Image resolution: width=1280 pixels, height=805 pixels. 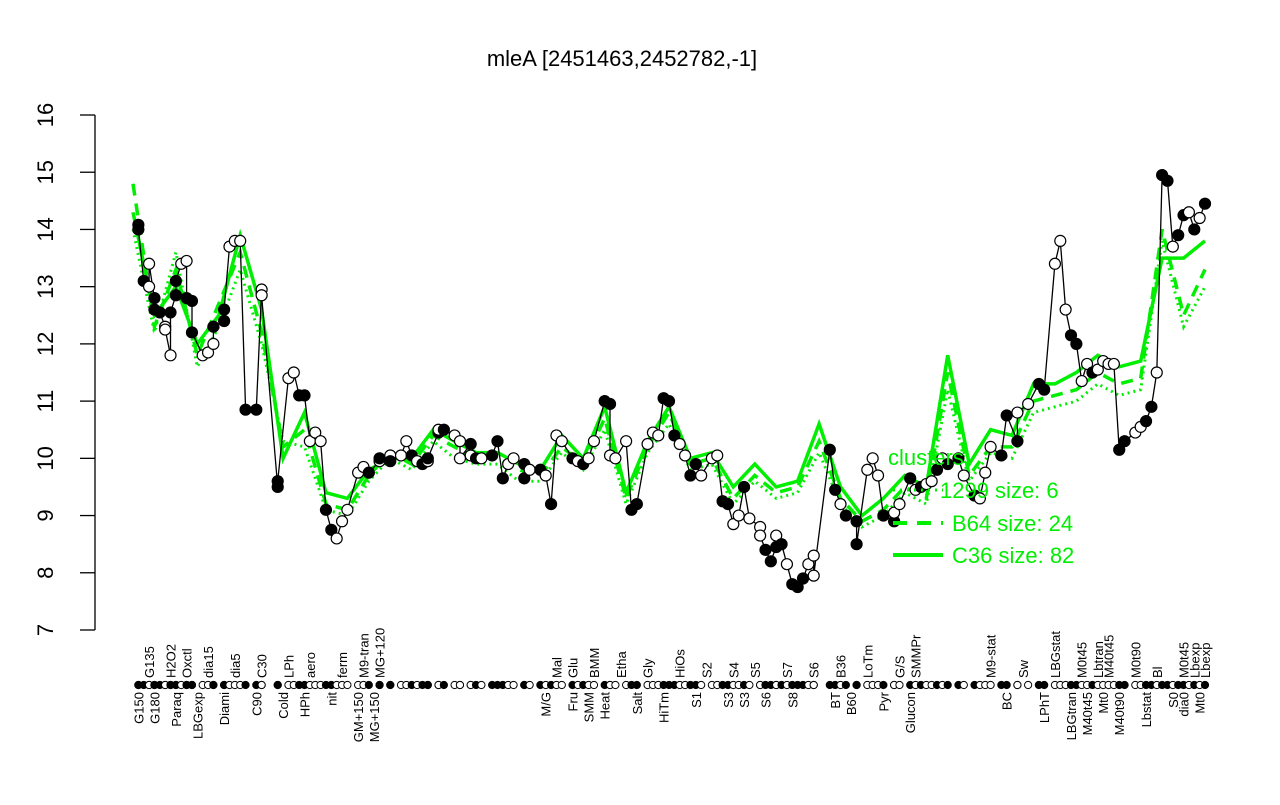 What do you see at coordinates (45, 401) in the screenshot?
I see `y-tick-label: 11` at bounding box center [45, 401].